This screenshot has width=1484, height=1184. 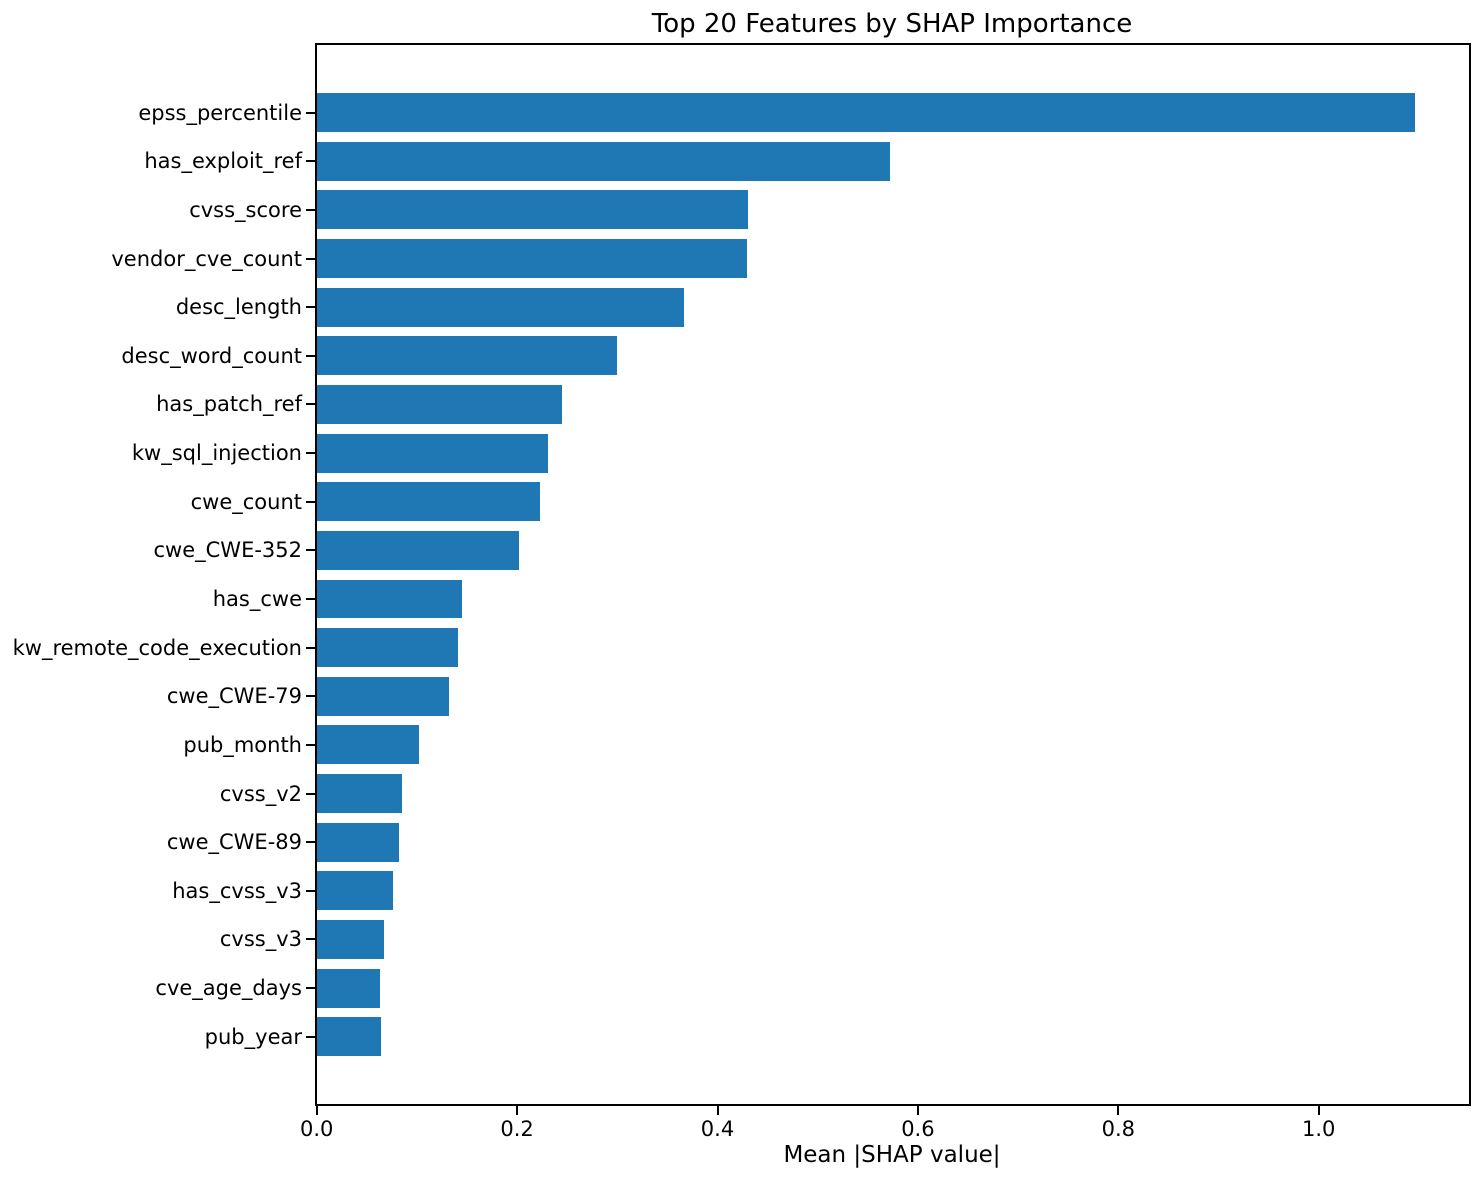 What do you see at coordinates (717, 1129) in the screenshot?
I see `x-tick-label-0.4: 0.4` at bounding box center [717, 1129].